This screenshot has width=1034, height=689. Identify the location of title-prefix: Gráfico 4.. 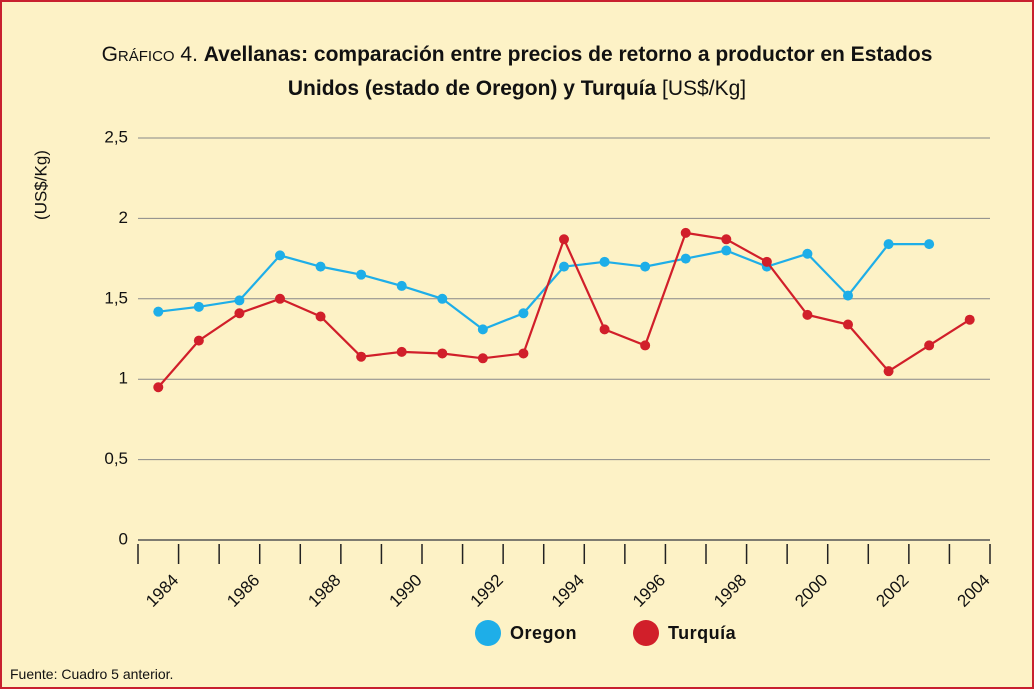
(149, 54).